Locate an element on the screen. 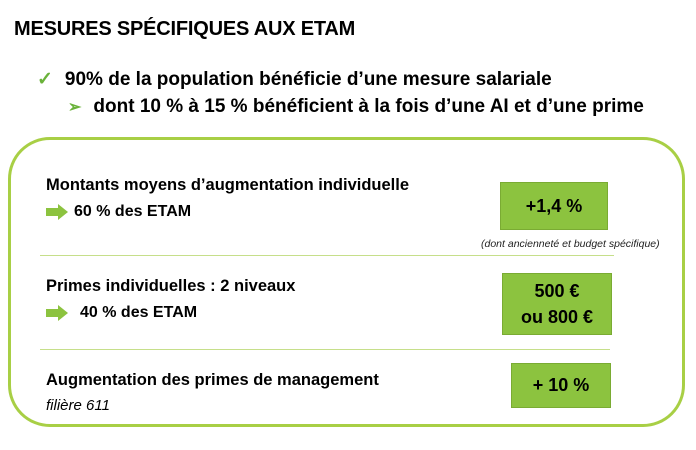 The image size is (696, 450). row2-sub: 40 % des ETAM is located at coordinates (121, 313).